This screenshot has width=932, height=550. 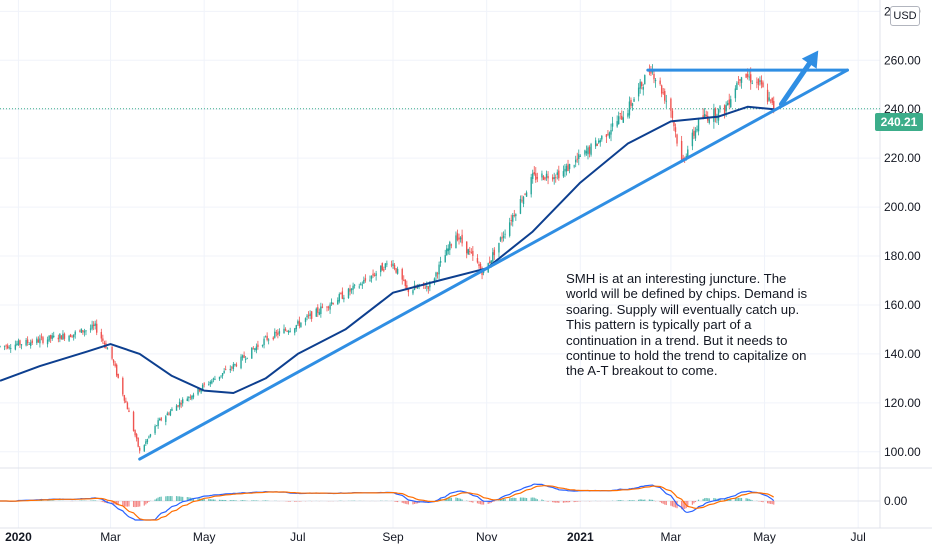 What do you see at coordinates (902, 305) in the screenshot?
I see `y-tick-label: 160.00` at bounding box center [902, 305].